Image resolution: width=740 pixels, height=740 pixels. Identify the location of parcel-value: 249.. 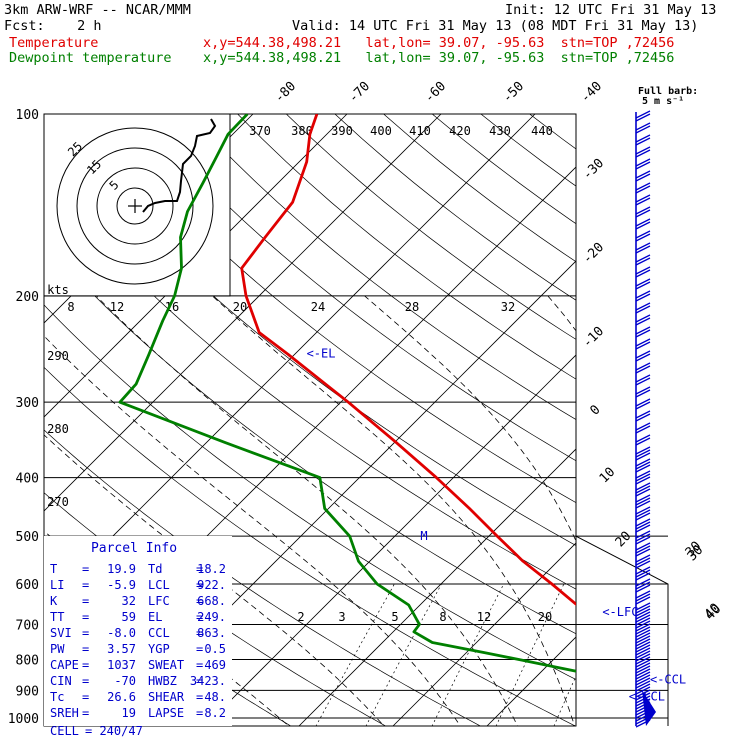
(211, 617).